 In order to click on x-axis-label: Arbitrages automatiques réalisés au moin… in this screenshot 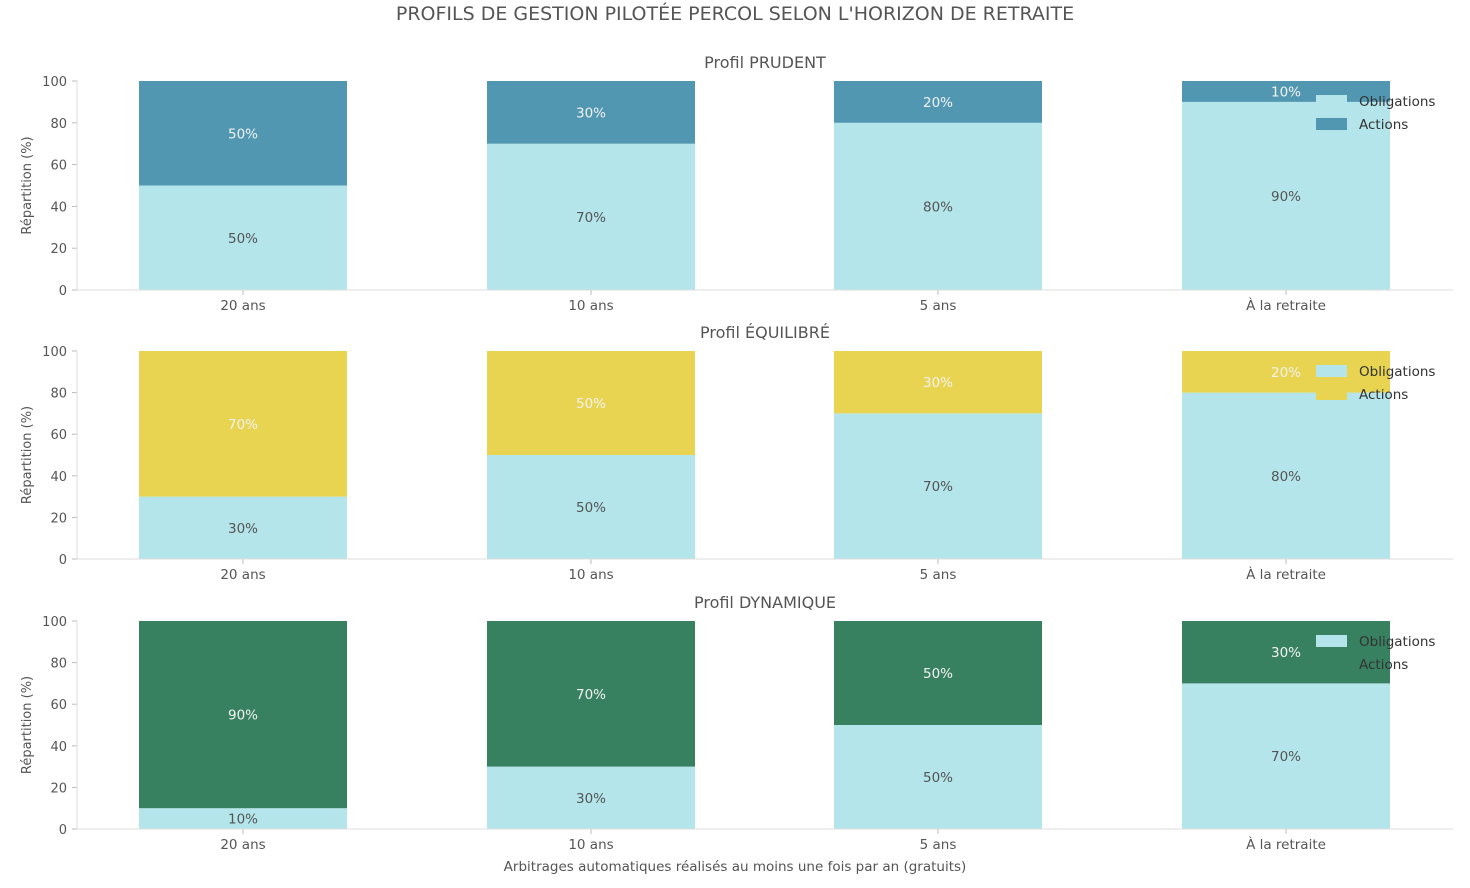, I will do `click(735, 867)`.